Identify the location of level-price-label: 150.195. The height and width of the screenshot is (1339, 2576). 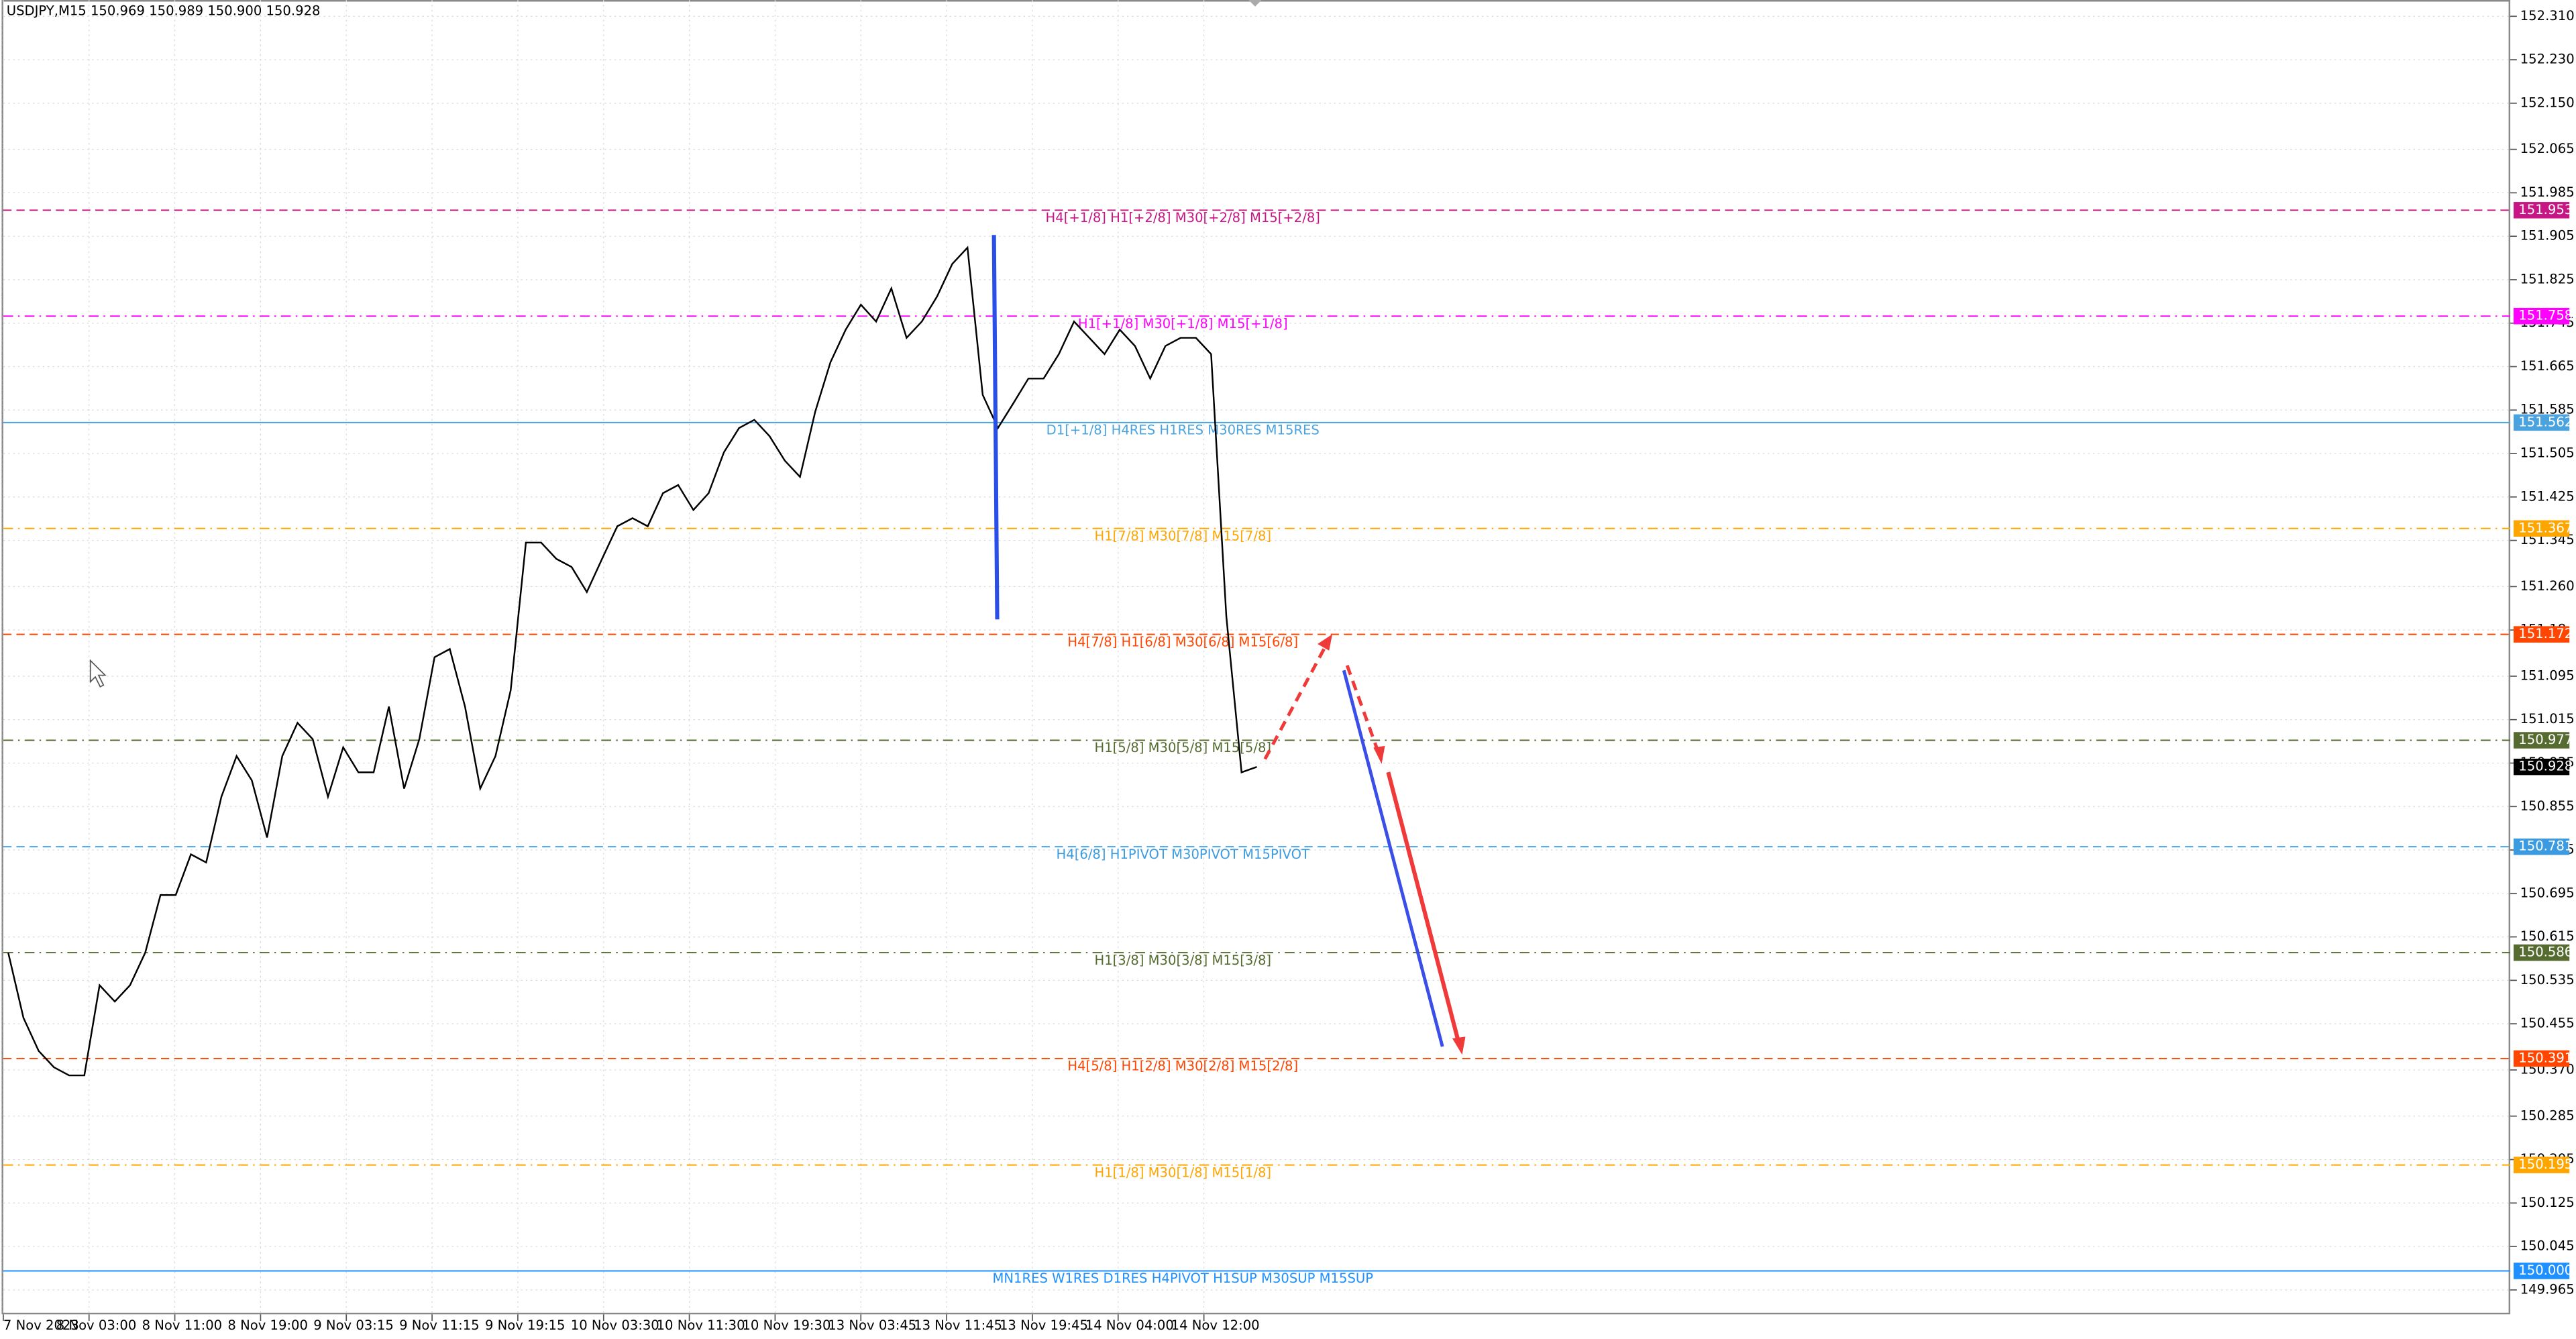
(2545, 1164).